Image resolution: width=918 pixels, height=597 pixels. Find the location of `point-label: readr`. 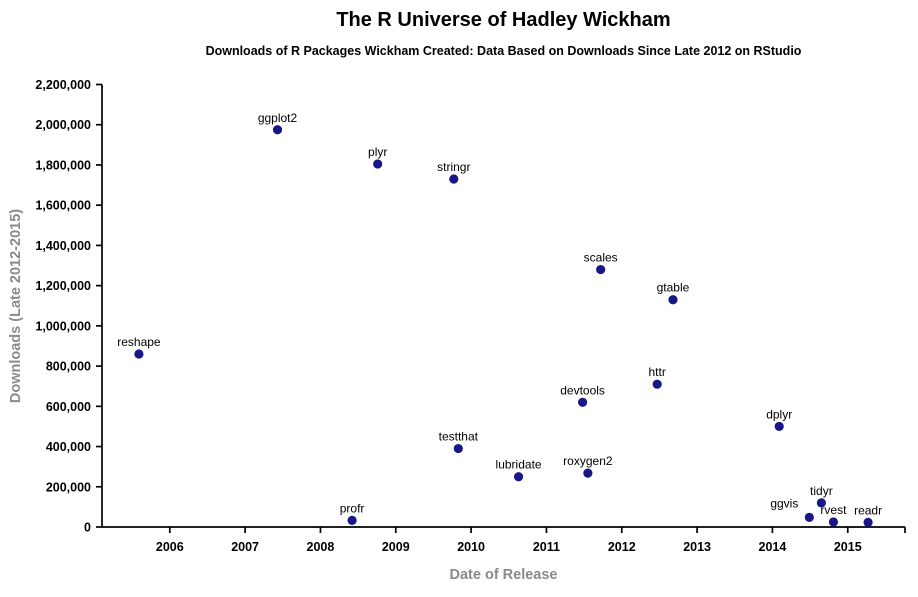

point-label: readr is located at coordinates (868, 510).